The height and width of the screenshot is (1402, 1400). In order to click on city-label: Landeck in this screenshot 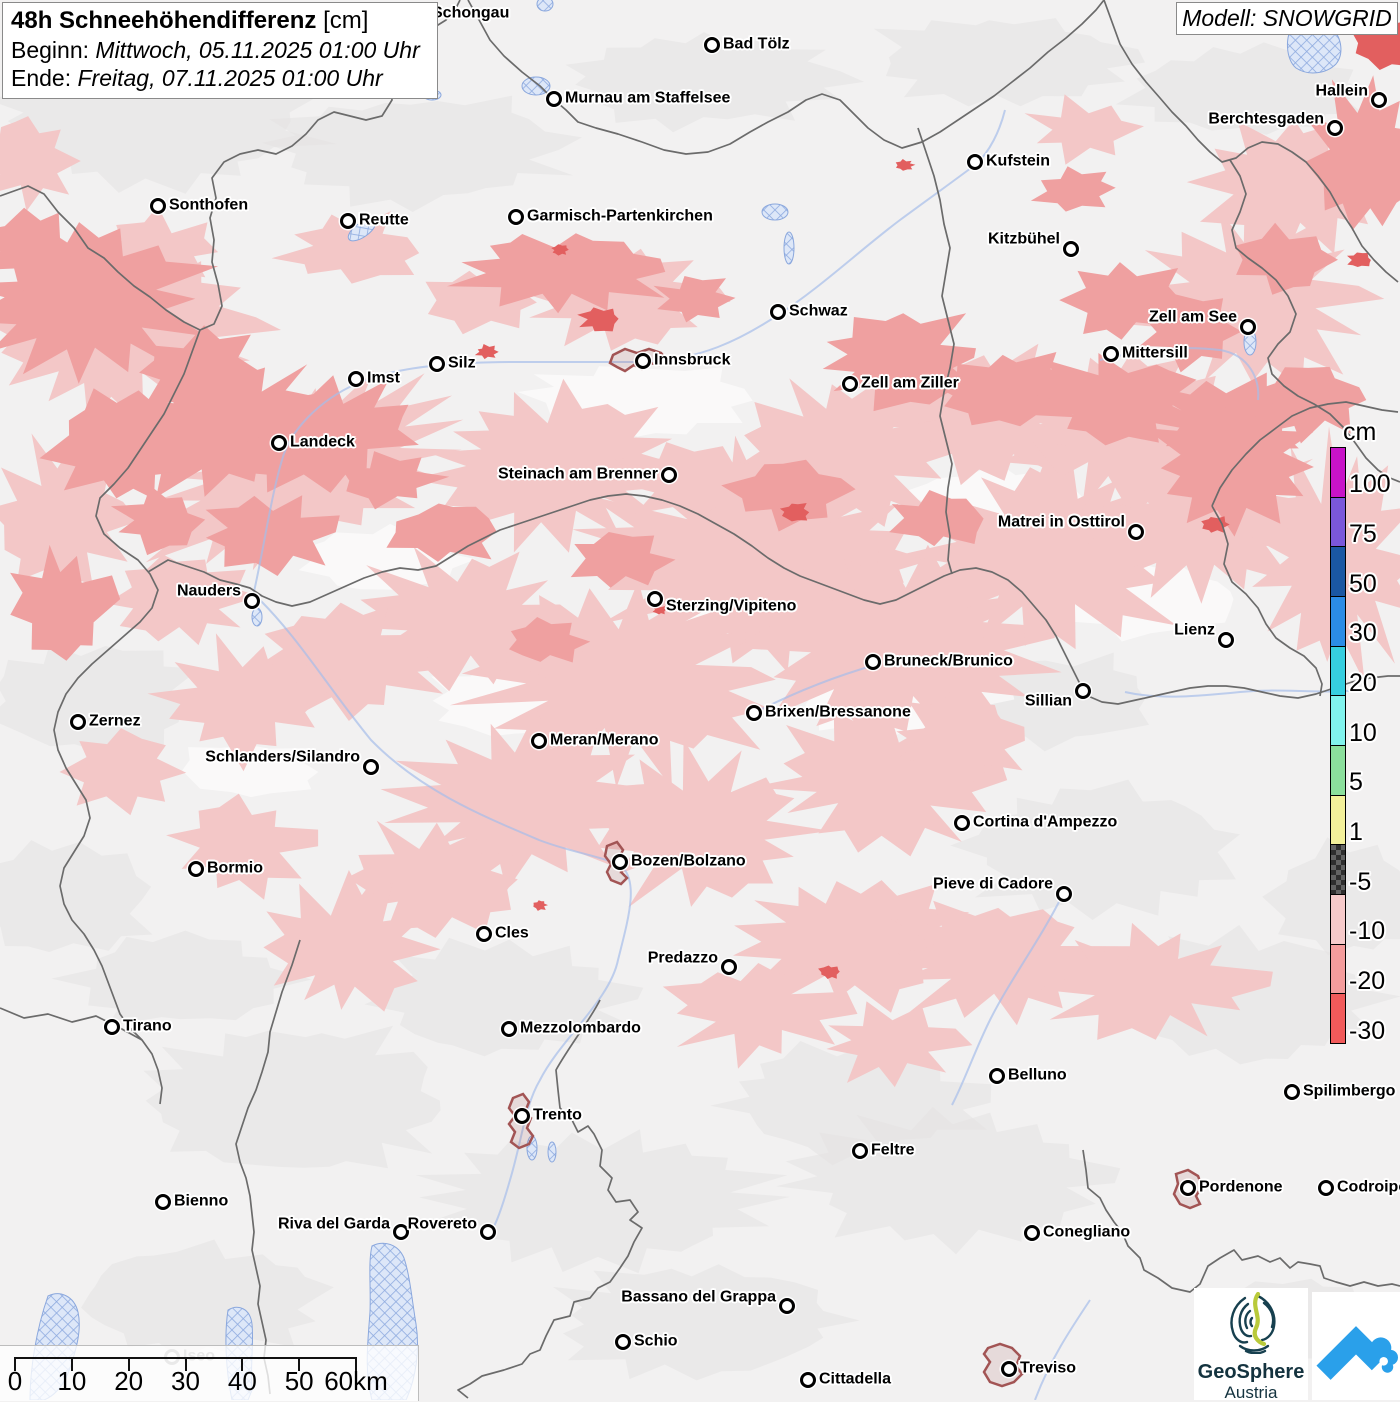, I will do `click(322, 443)`.